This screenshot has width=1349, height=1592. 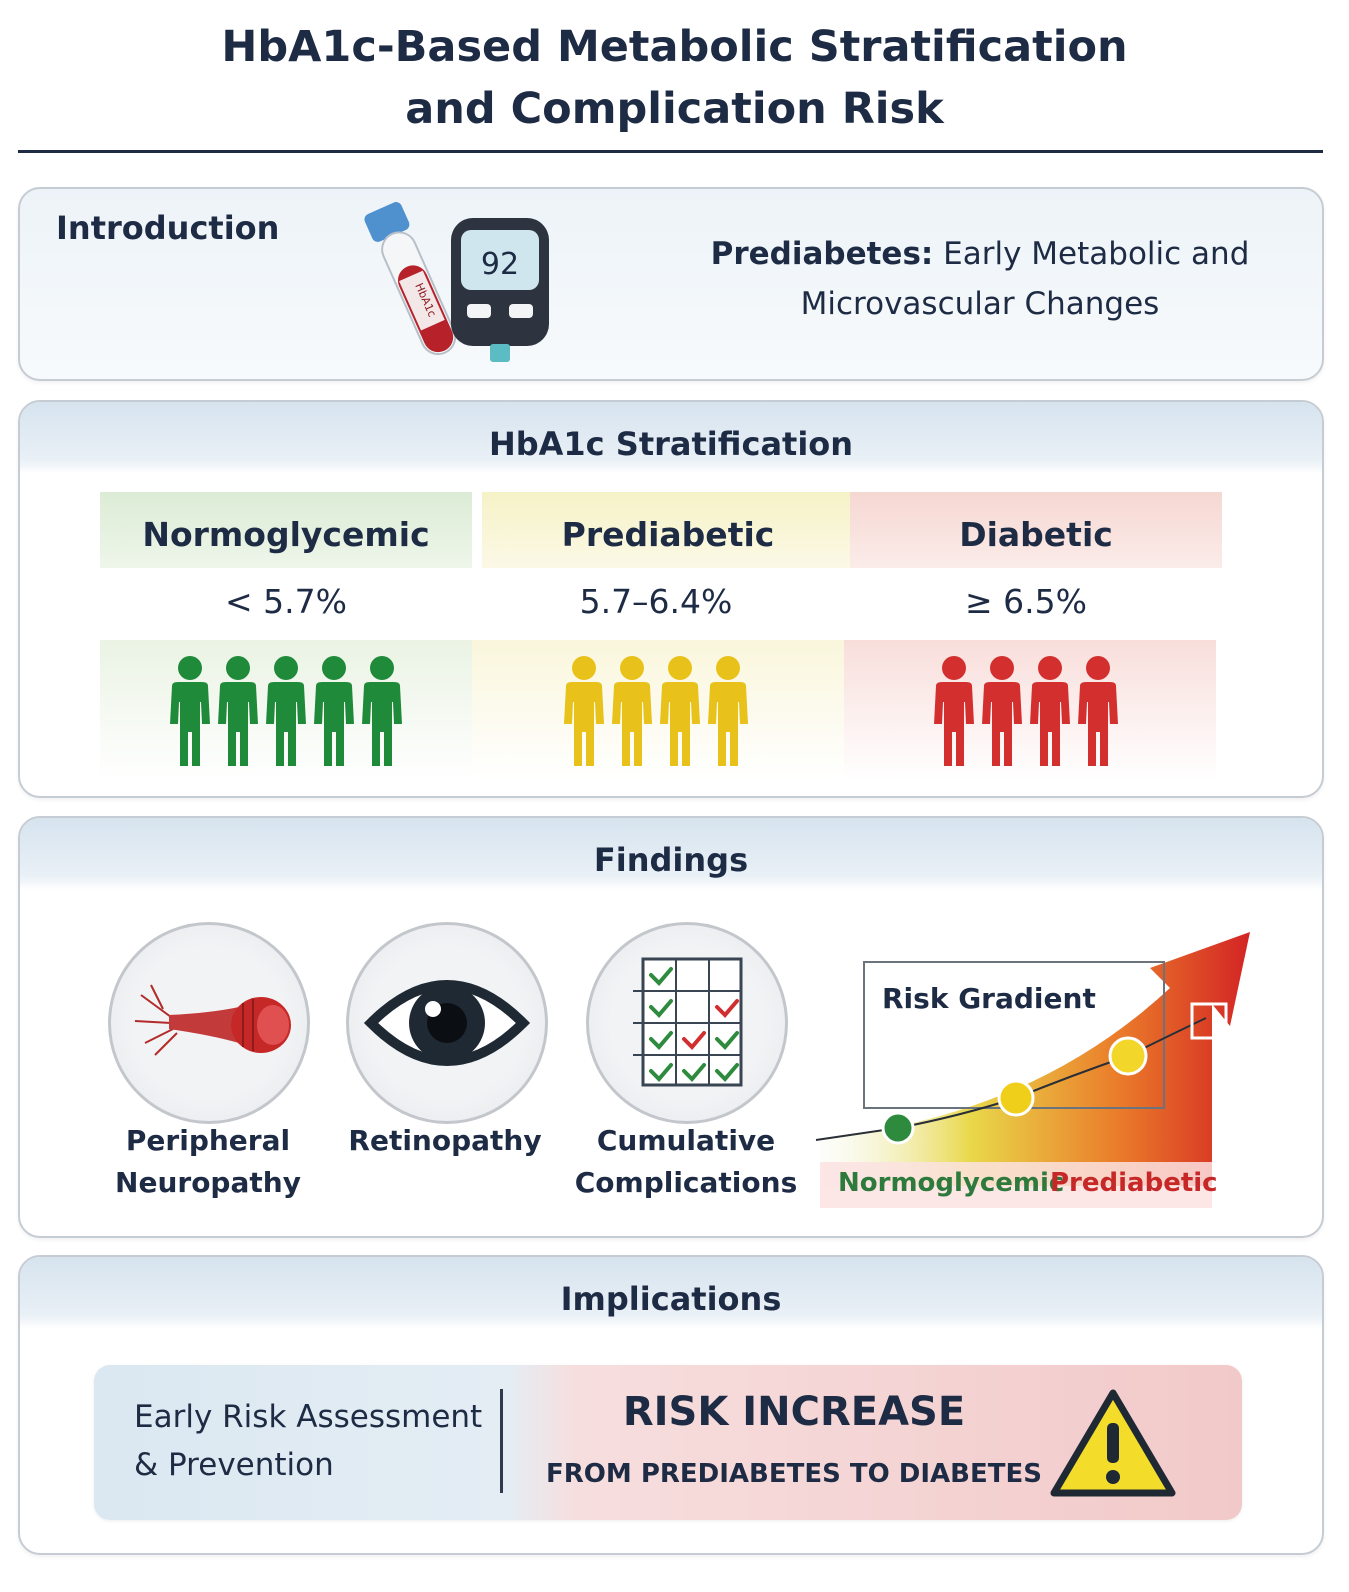 What do you see at coordinates (671, 1293) in the screenshot?
I see `implications-heading: Implications` at bounding box center [671, 1293].